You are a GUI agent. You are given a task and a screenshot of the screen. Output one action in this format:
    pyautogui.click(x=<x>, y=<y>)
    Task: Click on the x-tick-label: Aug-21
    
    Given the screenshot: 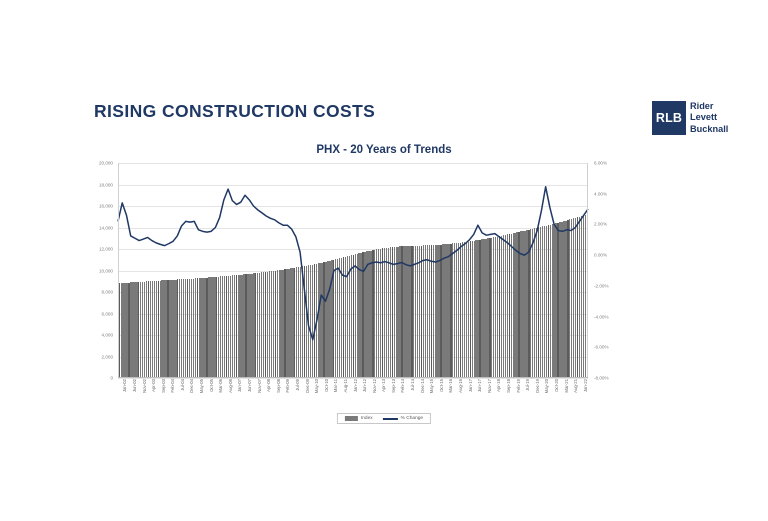 What is the action you would take?
    pyautogui.click(x=576, y=386)
    